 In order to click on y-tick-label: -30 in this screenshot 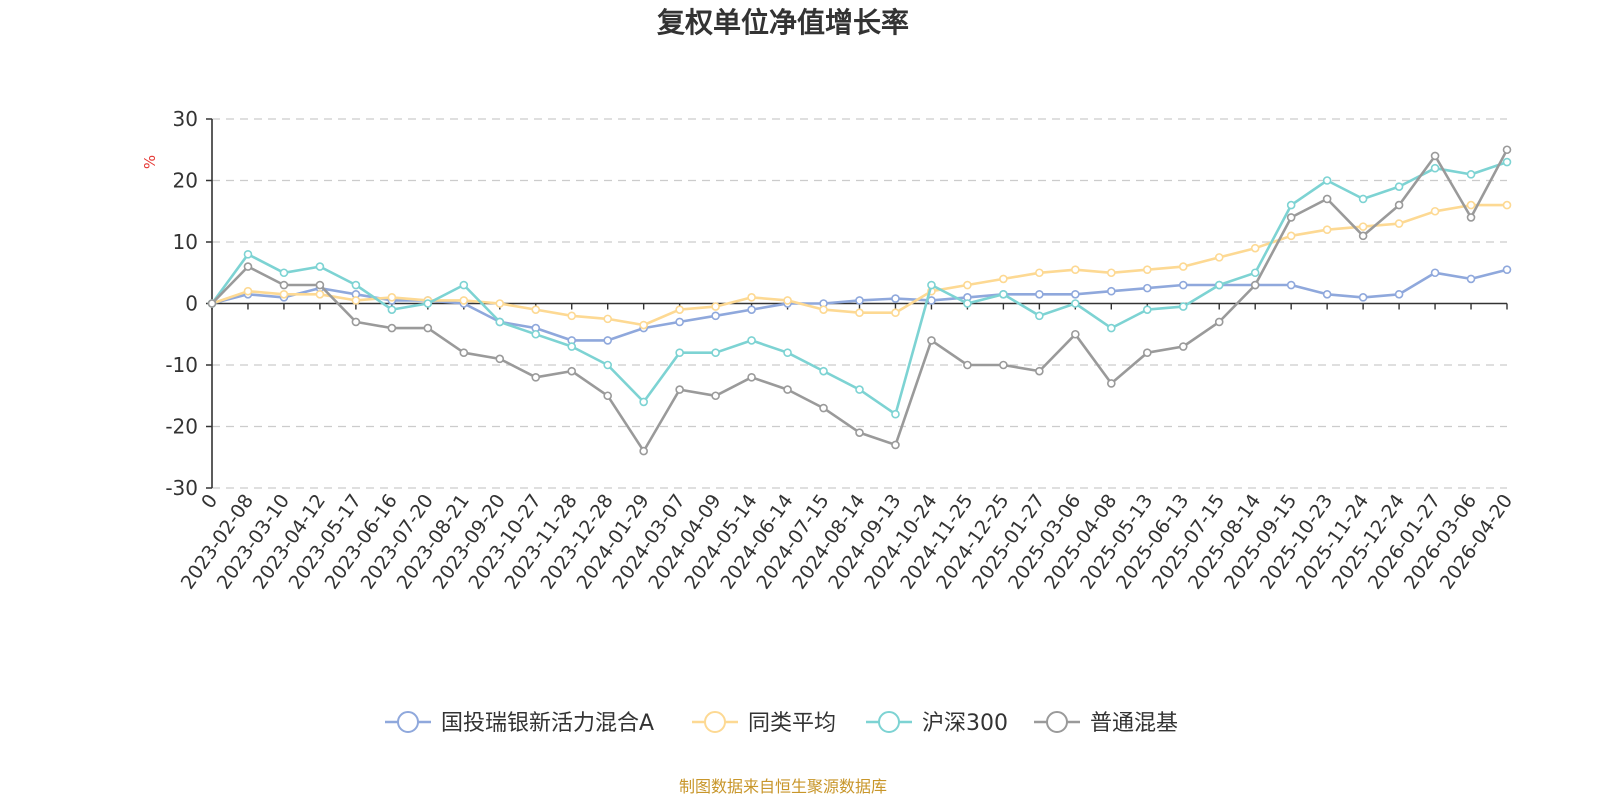, I will do `click(181, 488)`.